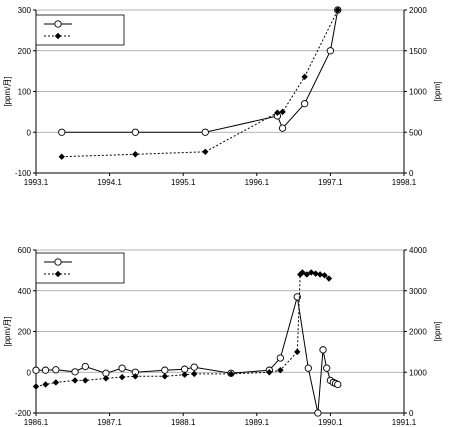 The width and height of the screenshot is (450, 427). I want to click on x-tick-label: 1986.1, so click(36, 422).